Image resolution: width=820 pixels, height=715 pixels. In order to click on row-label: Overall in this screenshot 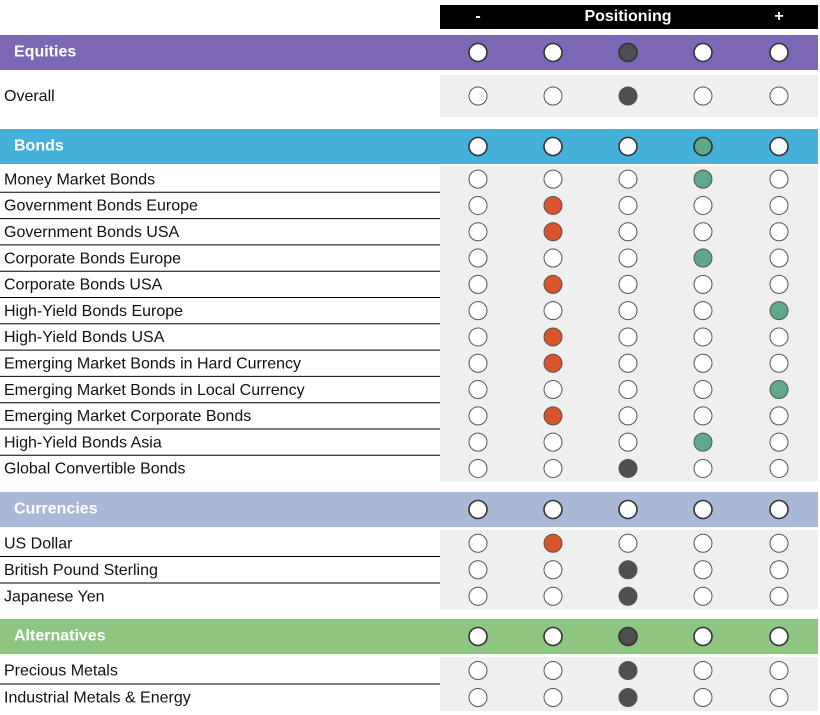, I will do `click(29, 96)`.